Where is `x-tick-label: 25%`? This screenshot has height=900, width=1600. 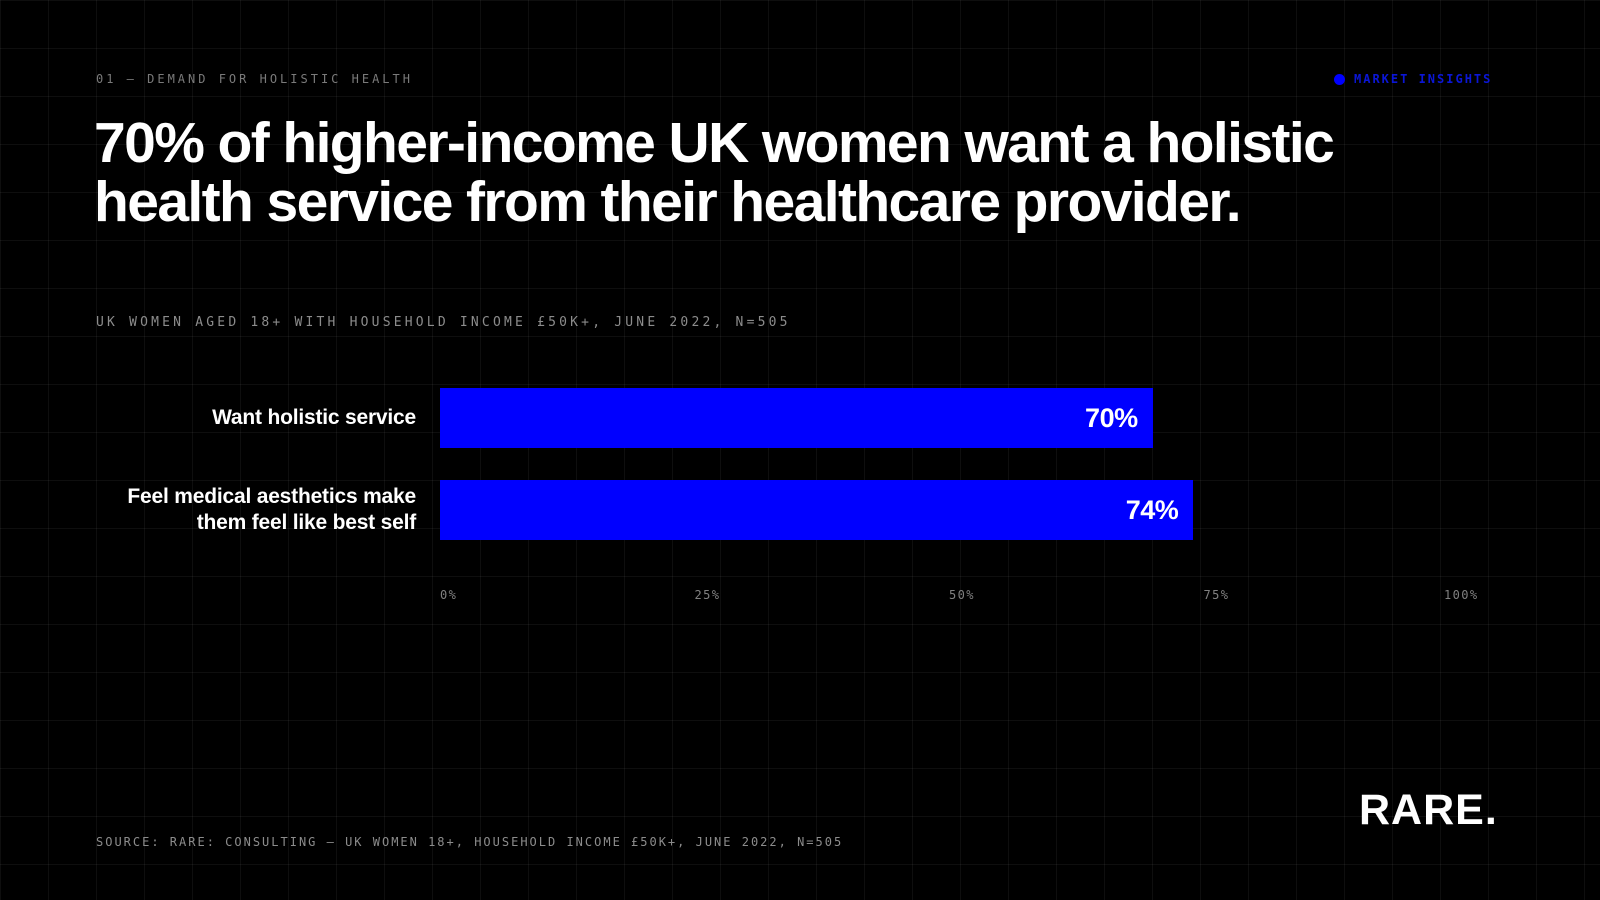 x-tick-label: 25% is located at coordinates (707, 595).